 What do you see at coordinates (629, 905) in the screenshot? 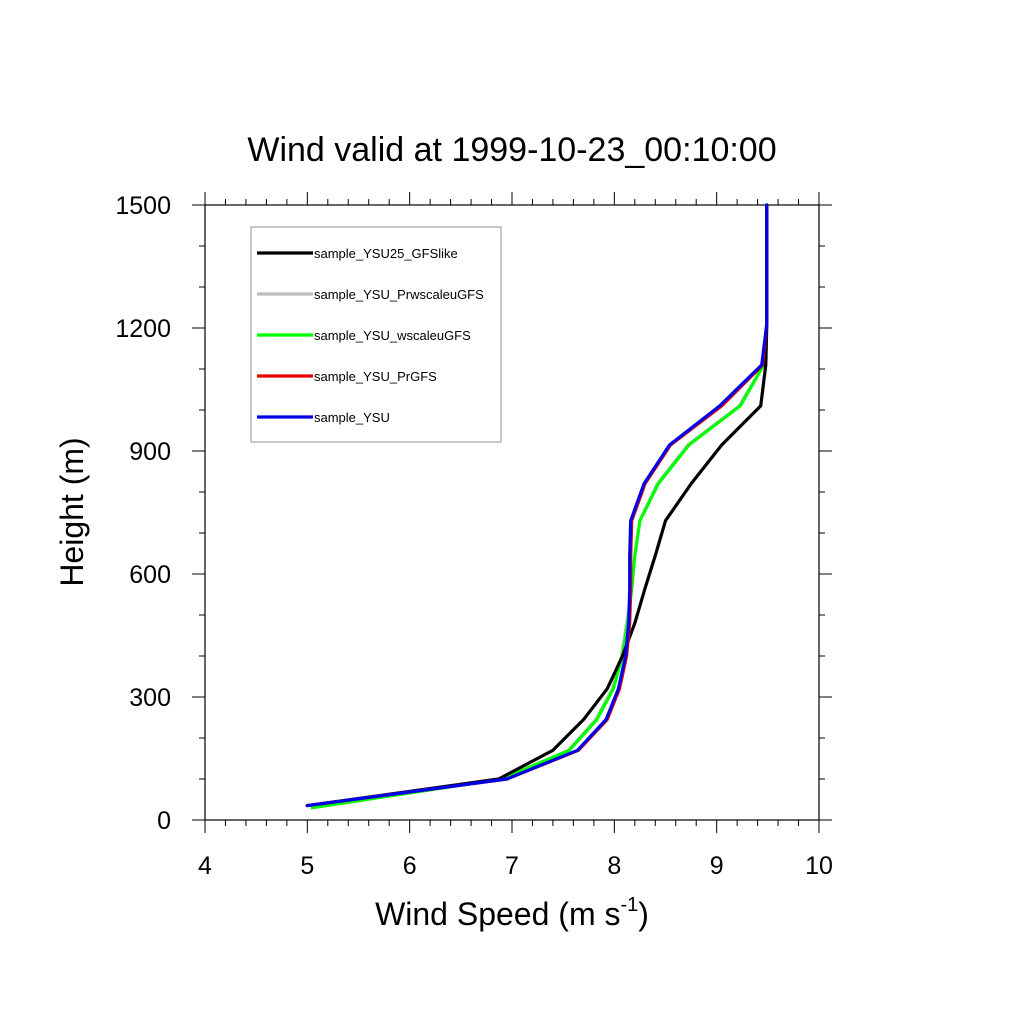
I see `x-axis-label-superscript: -1` at bounding box center [629, 905].